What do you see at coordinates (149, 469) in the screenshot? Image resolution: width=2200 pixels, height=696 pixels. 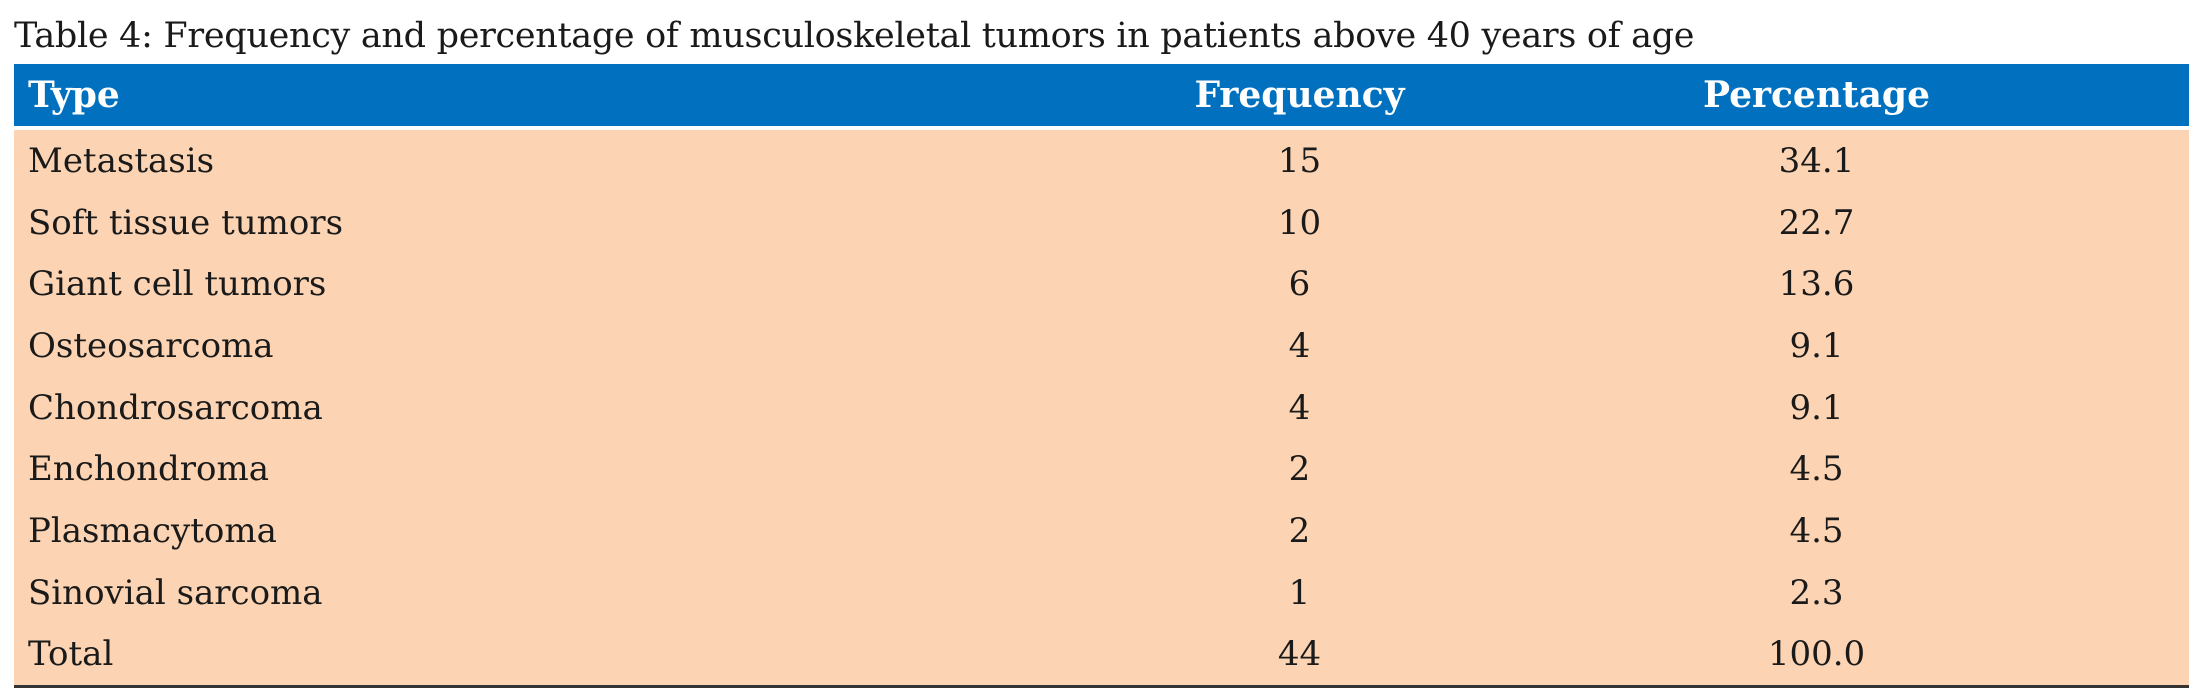 I see `cell-type: Enchondroma` at bounding box center [149, 469].